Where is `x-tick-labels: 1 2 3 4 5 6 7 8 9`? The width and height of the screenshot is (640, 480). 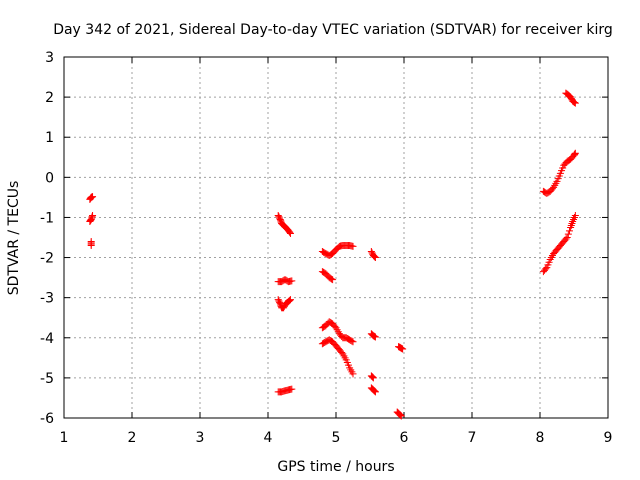 x-tick-labels: 1 2 3 4 5 6 7 8 9 is located at coordinates (336, 438).